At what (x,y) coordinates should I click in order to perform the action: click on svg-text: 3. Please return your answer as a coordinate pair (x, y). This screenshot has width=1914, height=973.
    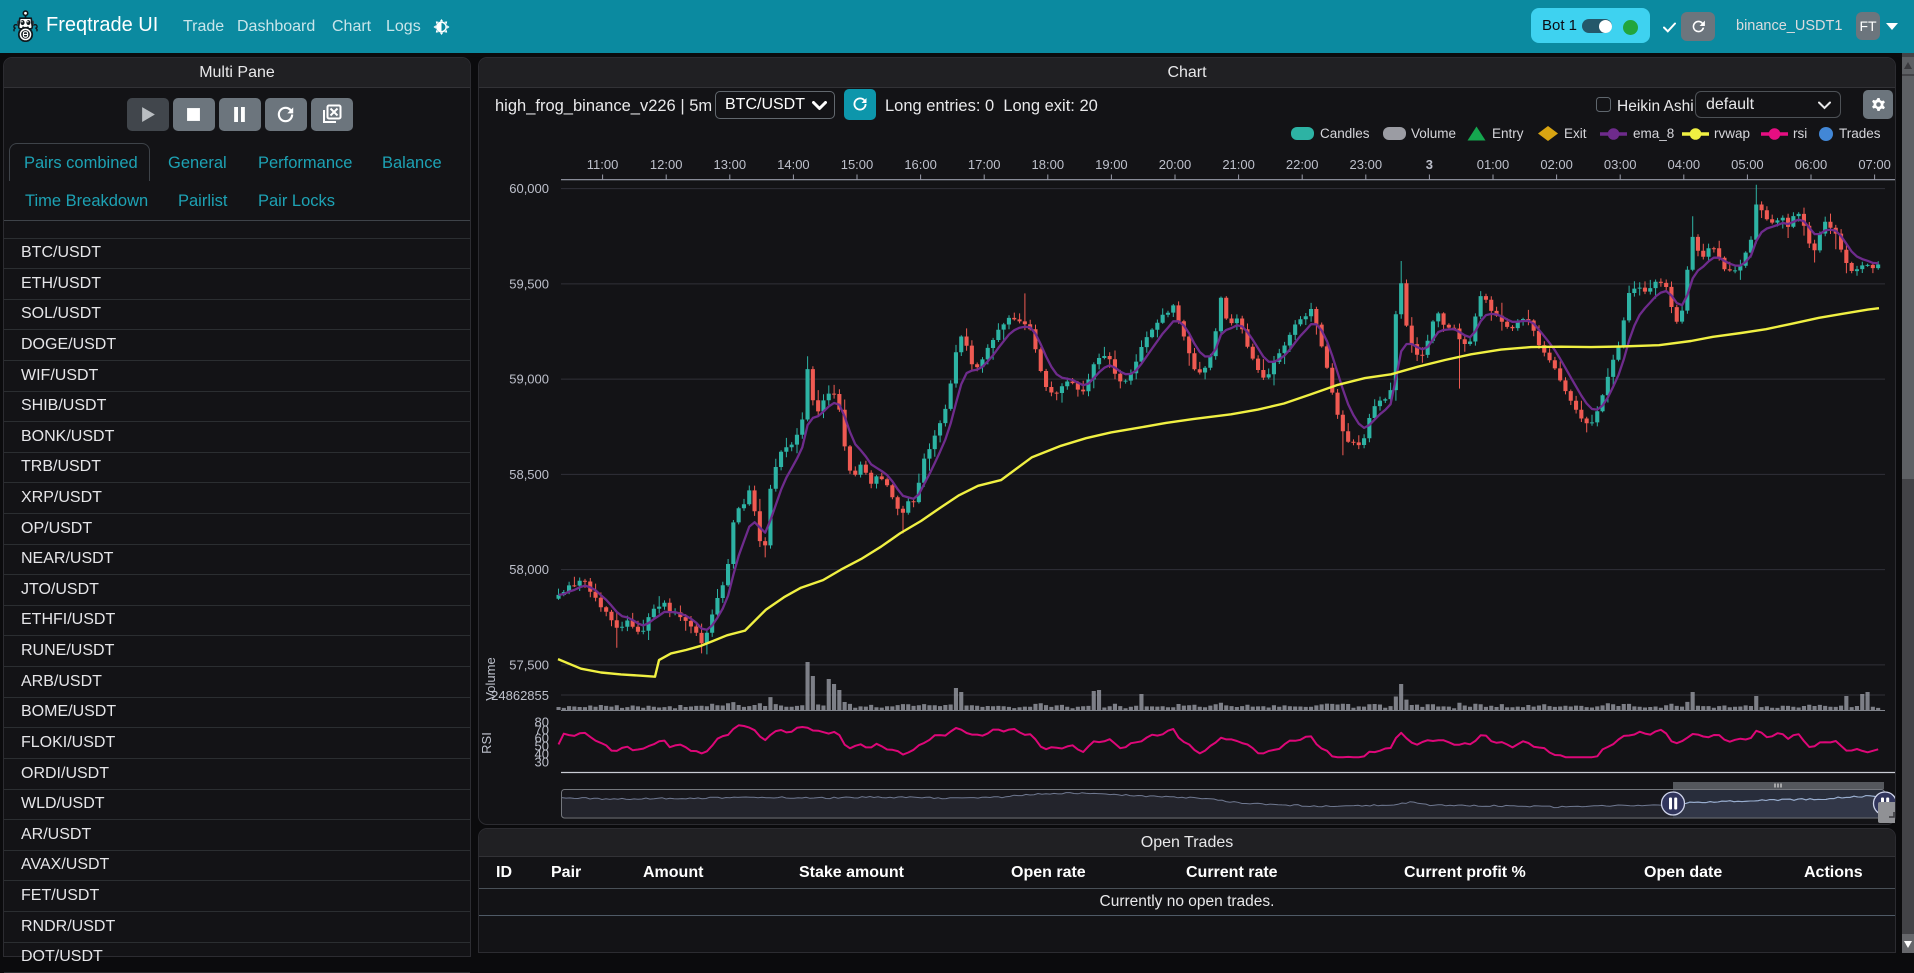
    Looking at the image, I should click on (1429, 164).